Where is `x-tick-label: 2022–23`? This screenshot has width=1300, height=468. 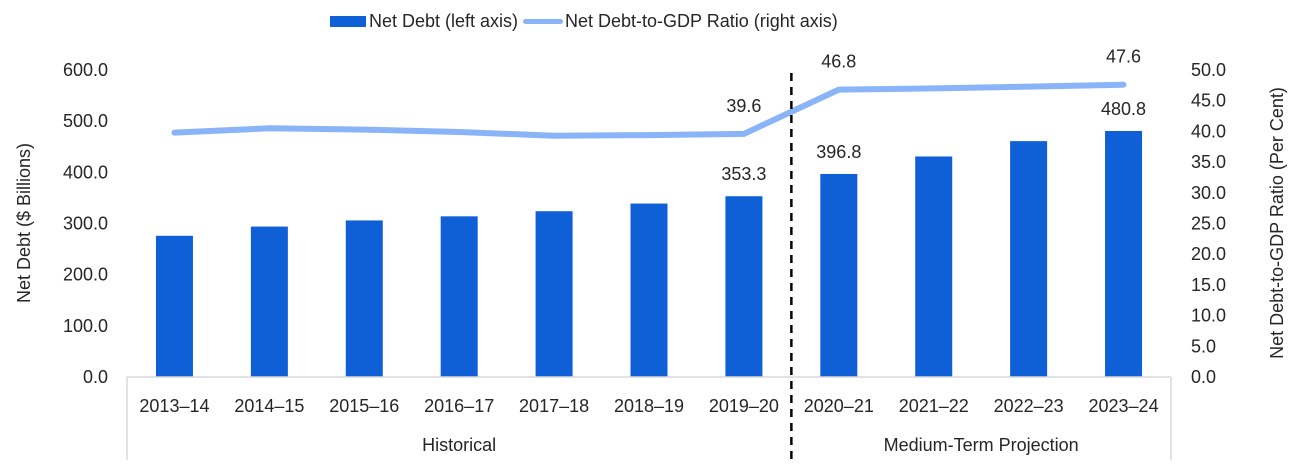
x-tick-label: 2022–23 is located at coordinates (1029, 406).